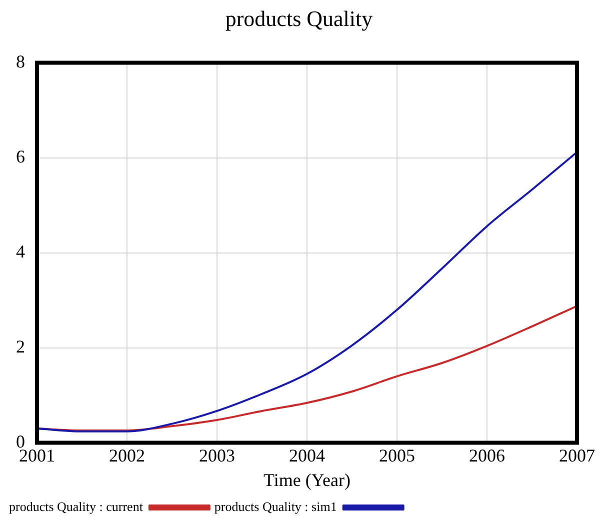 The image size is (598, 526). I want to click on x-tick-label: 2006, so click(487, 455).